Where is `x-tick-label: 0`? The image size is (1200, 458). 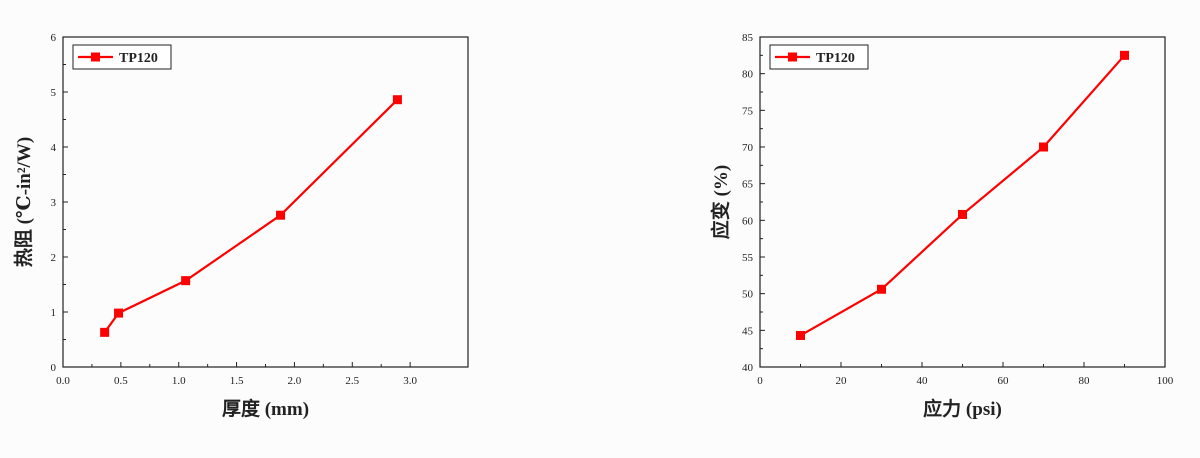
x-tick-label: 0 is located at coordinates (760, 381).